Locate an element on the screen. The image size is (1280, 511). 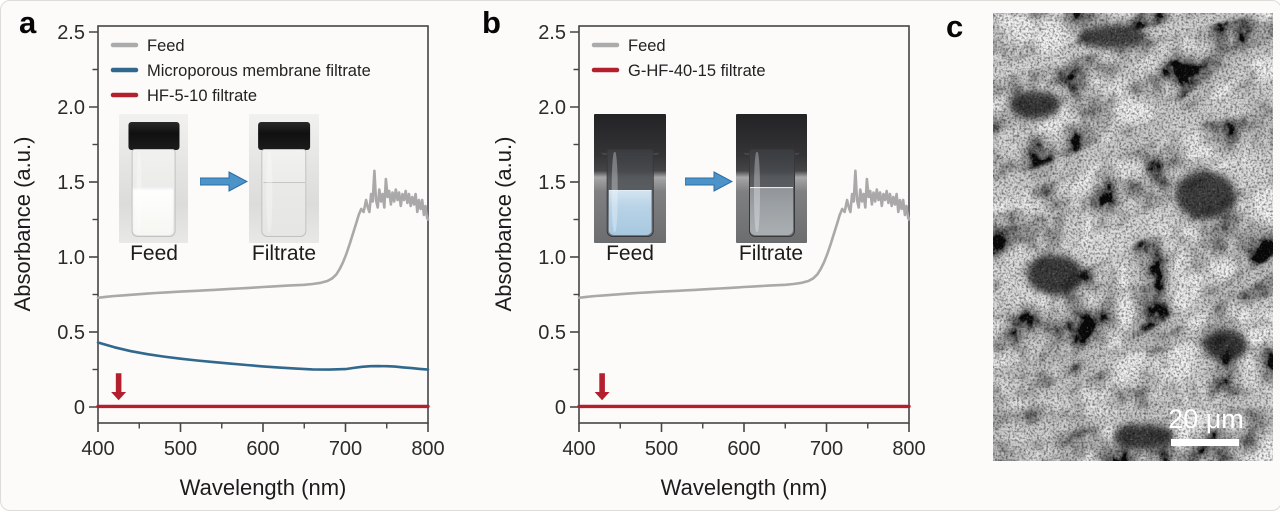
feed-vial-photo-a is located at coordinates (153, 178).